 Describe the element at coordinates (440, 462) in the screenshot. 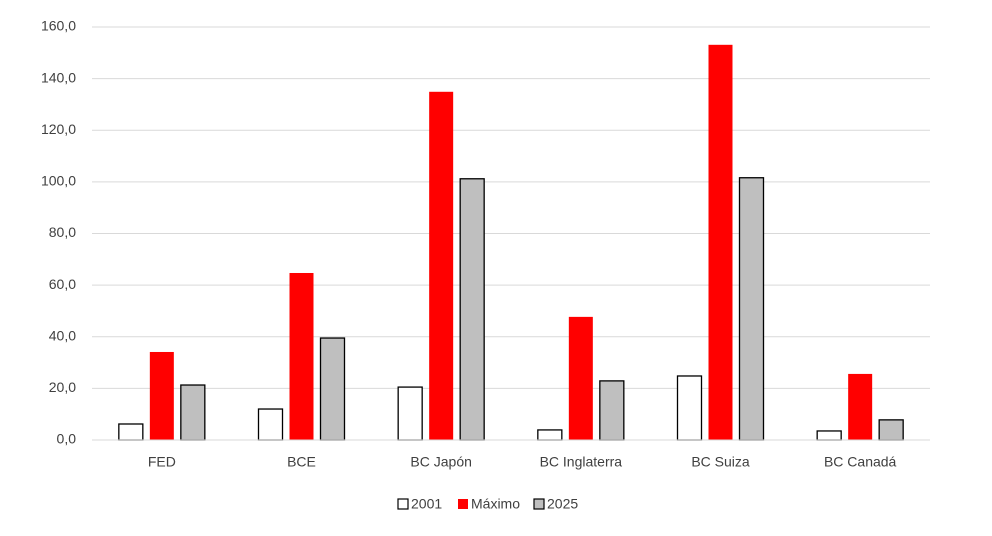

I see `x-tick-label: BC Japón` at that location.